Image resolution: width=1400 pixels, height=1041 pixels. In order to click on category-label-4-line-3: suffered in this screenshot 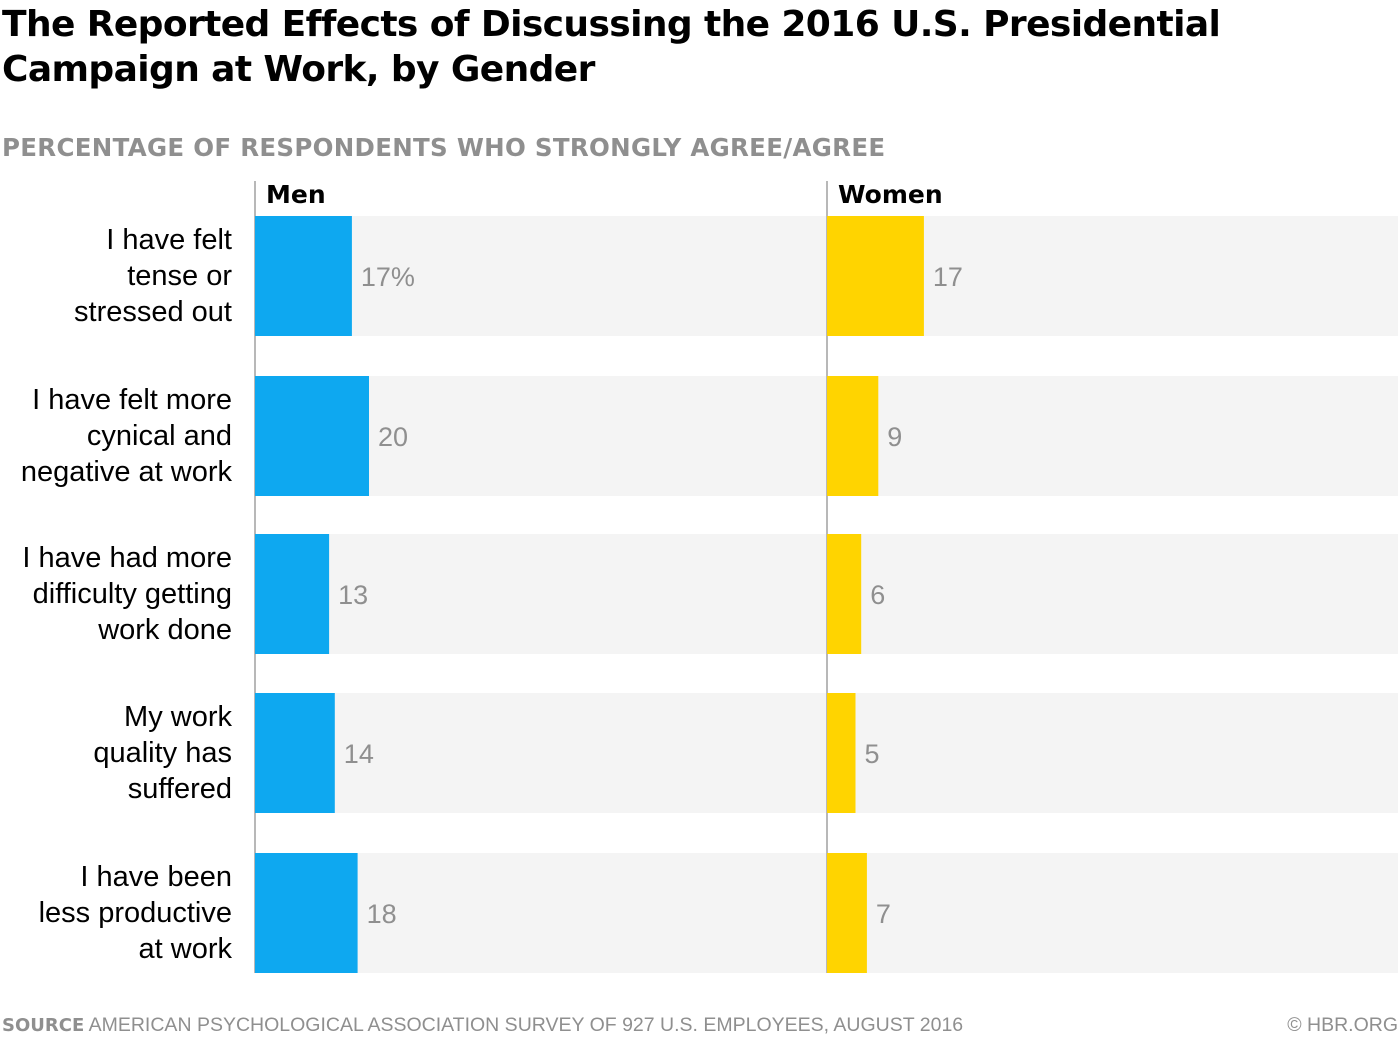, I will do `click(180, 789)`.